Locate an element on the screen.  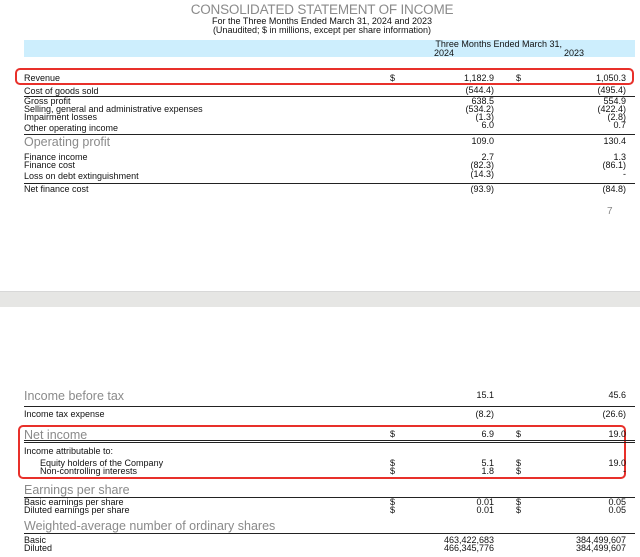
row-label: Equity holders of the Company is located at coordinates (102, 463).